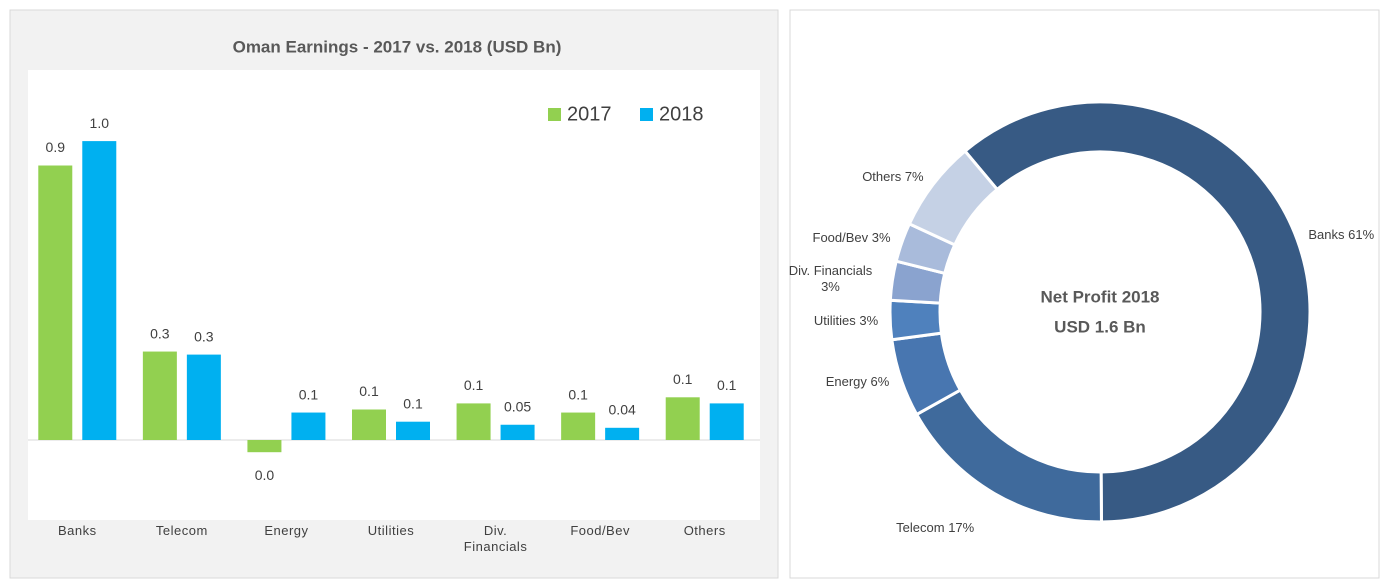 This screenshot has height=579, width=1380. I want to click on donut-label: Utilities 3%, so click(846, 321).